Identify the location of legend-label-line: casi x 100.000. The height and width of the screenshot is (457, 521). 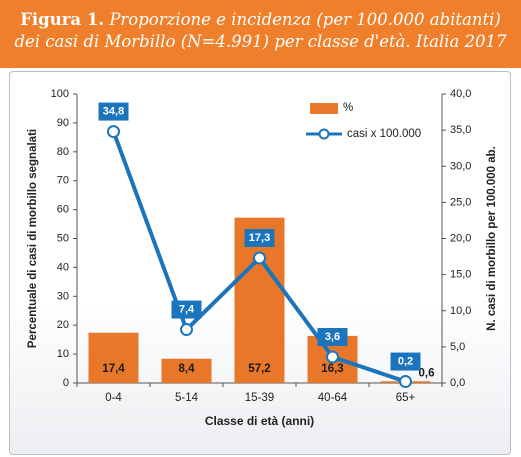
(384, 134).